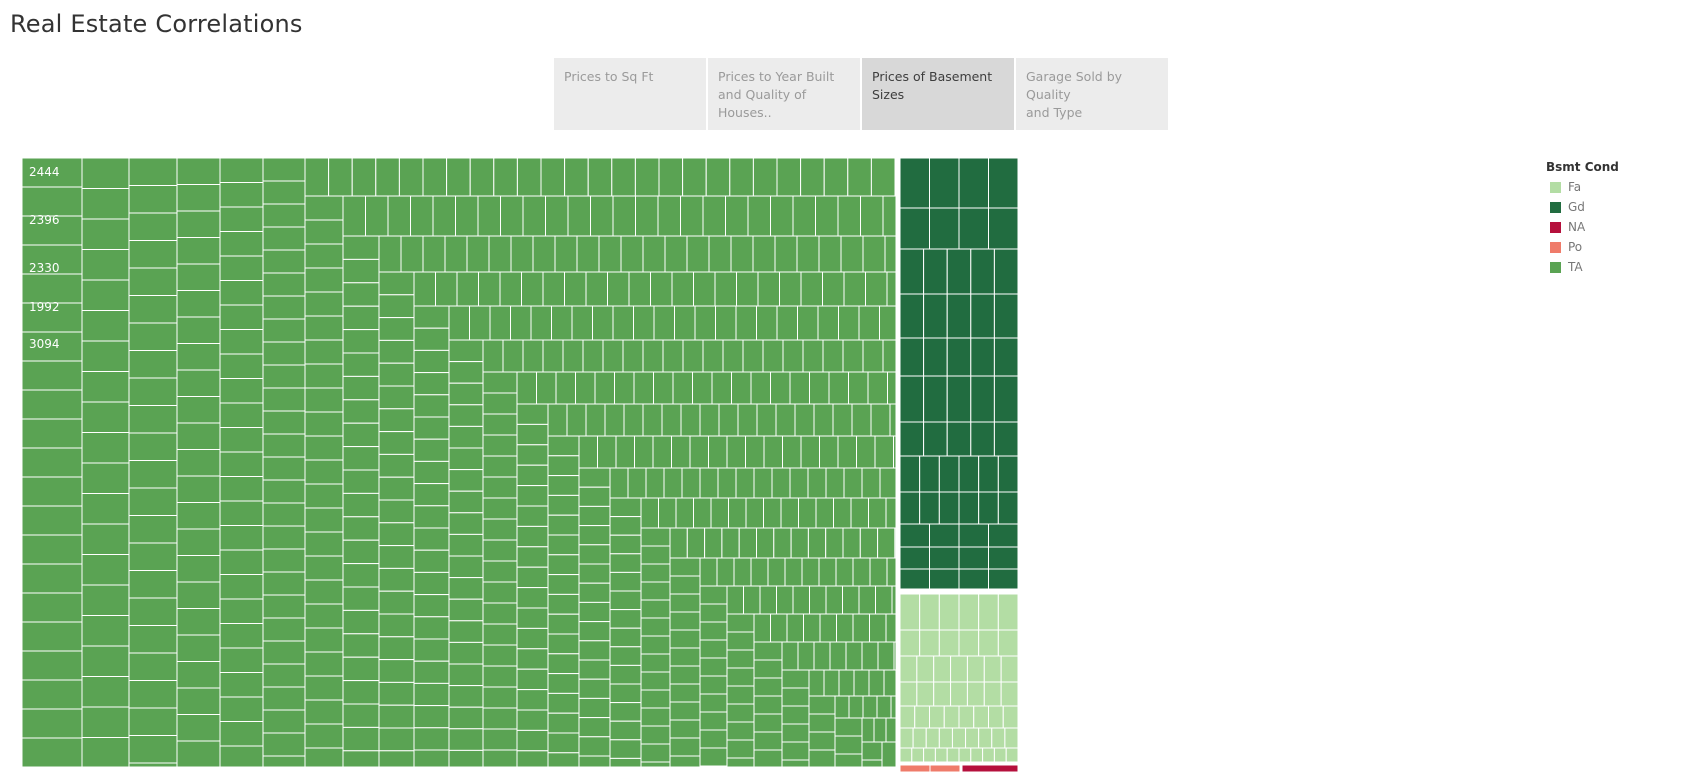 The width and height of the screenshot is (1696, 780). Describe the element at coordinates (1582, 207) in the screenshot. I see `legend-item-gd: Gd` at that location.